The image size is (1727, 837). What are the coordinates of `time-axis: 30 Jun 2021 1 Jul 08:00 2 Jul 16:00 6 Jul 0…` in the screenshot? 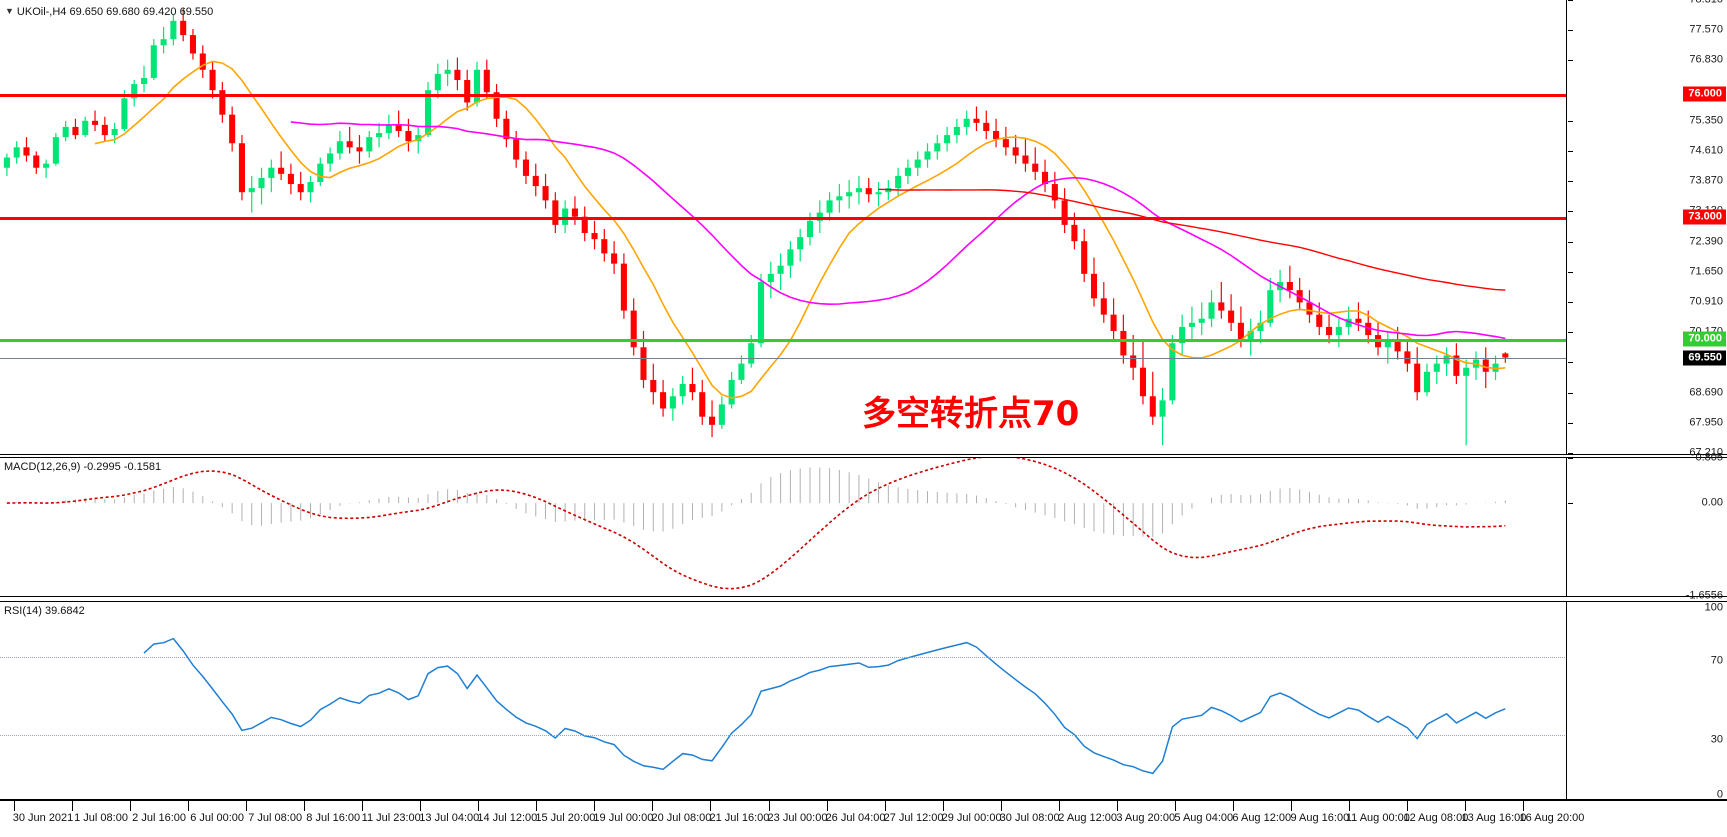 It's located at (863, 818).